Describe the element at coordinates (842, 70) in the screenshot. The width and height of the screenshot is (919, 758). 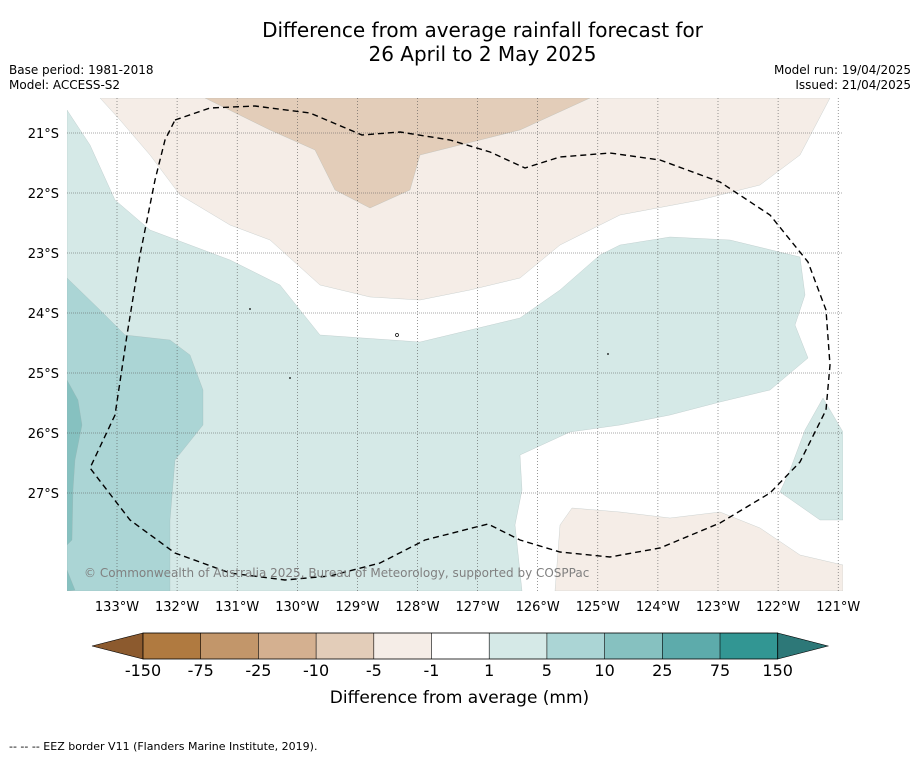
I see `model-run: Model run: 19/04/2025` at that location.